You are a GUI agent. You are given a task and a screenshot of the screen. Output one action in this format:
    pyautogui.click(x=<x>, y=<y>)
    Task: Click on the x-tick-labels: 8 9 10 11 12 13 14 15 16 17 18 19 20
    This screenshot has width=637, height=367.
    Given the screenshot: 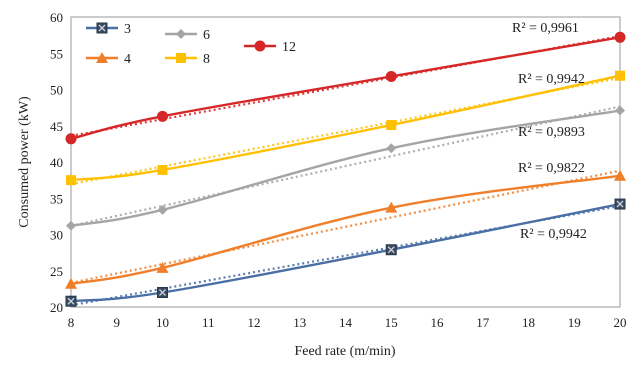 What is the action you would take?
    pyautogui.click(x=347, y=322)
    